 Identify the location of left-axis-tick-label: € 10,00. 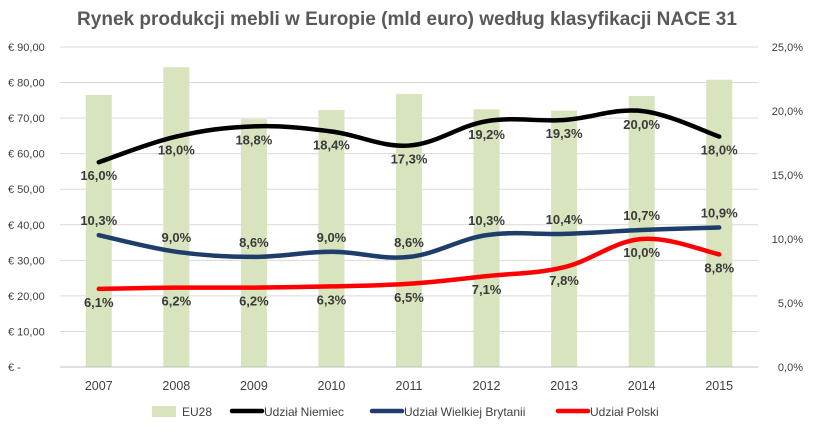
(26, 332).